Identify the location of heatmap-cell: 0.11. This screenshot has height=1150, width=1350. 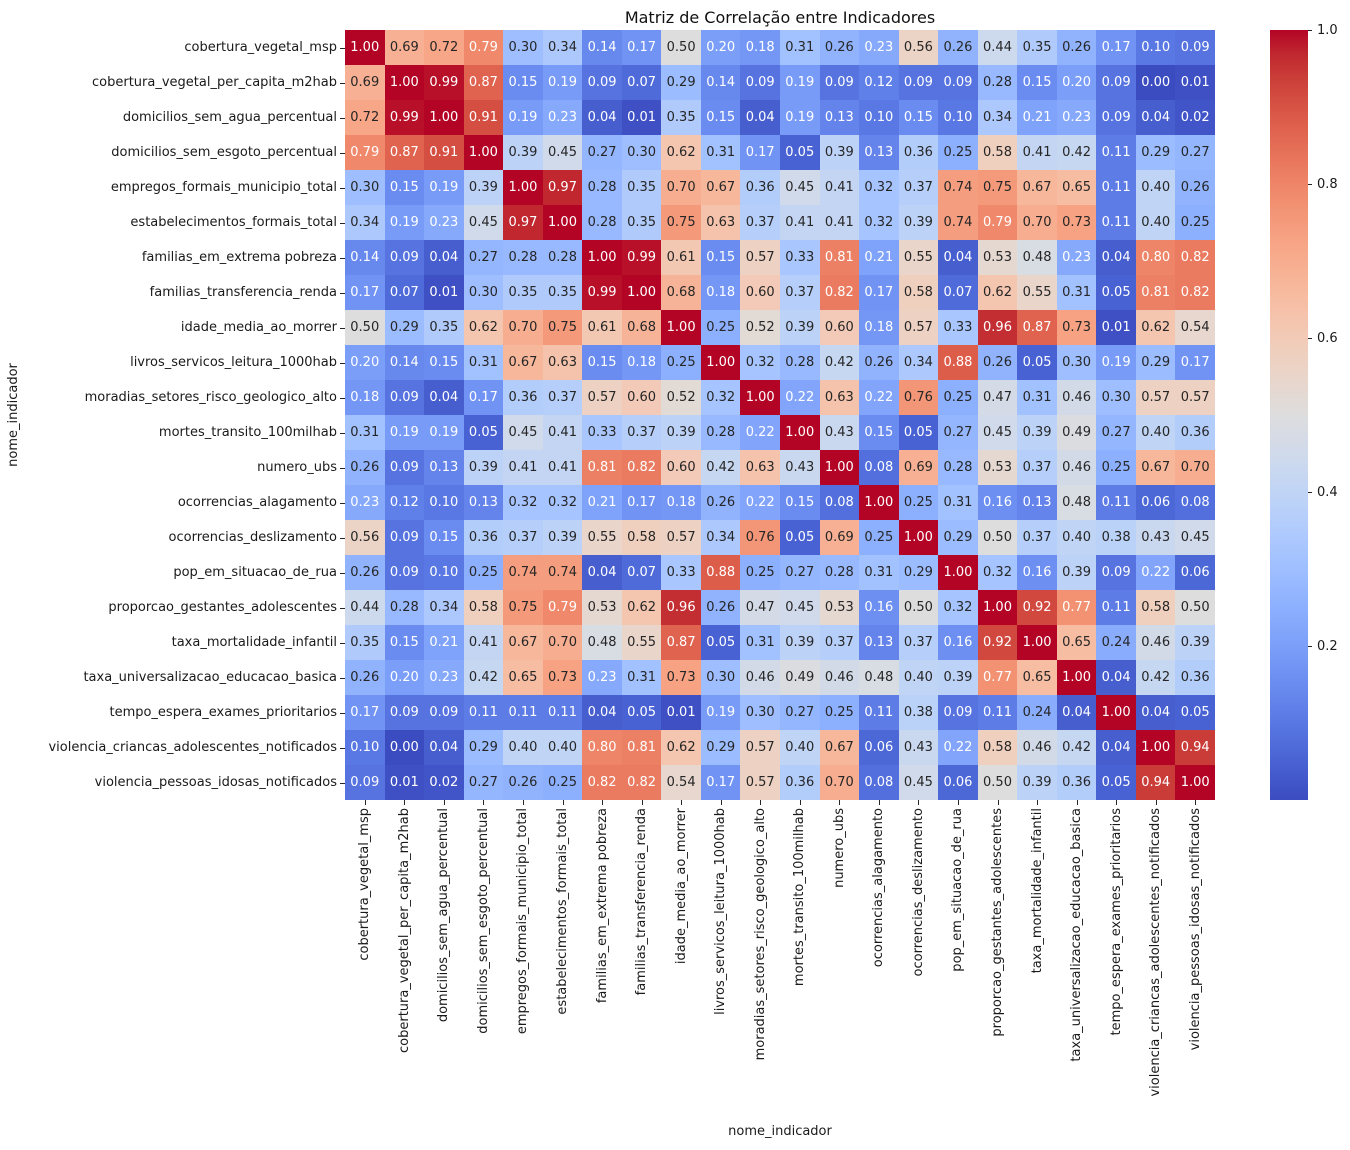
(1116, 187).